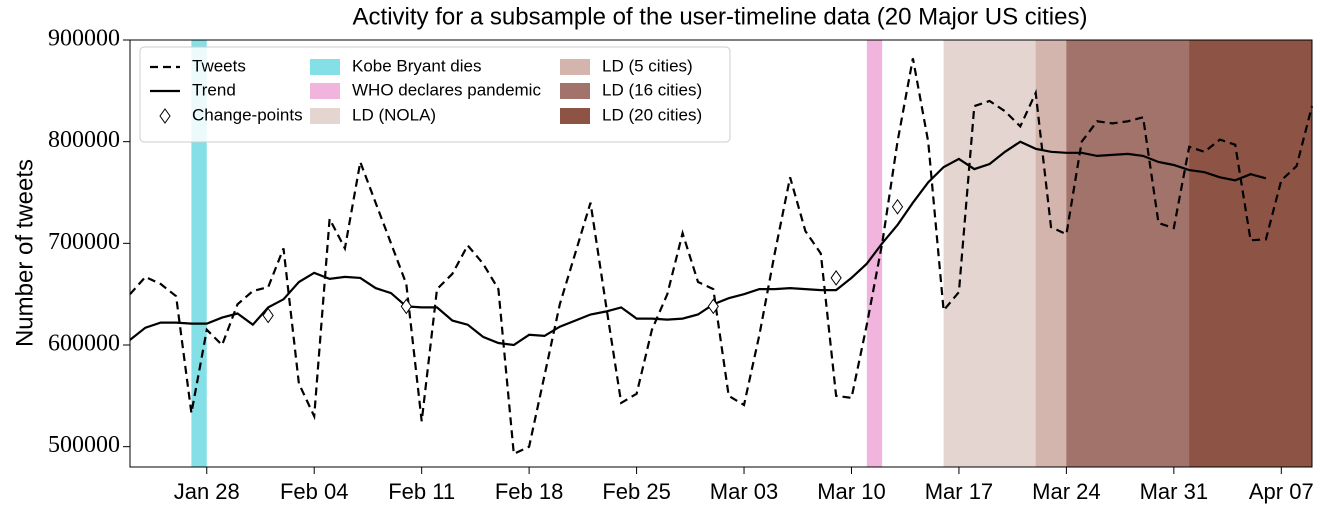 The image size is (1328, 511). What do you see at coordinates (1281, 491) in the screenshot?
I see `x-tick-label: Apr 07` at bounding box center [1281, 491].